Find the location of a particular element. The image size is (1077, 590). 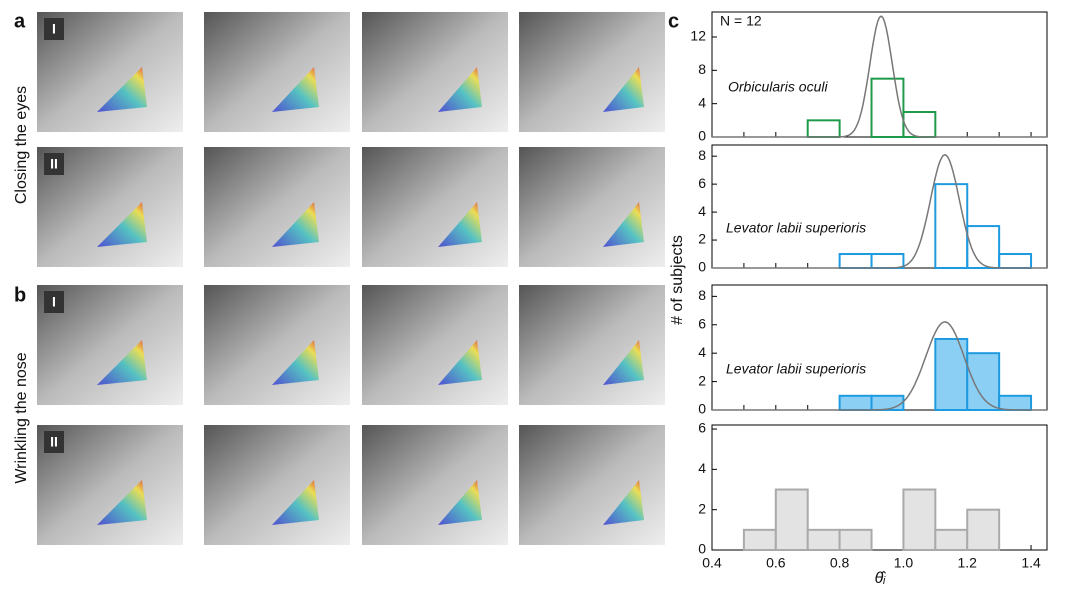

x-tick-label: 0.6 is located at coordinates (776, 563).